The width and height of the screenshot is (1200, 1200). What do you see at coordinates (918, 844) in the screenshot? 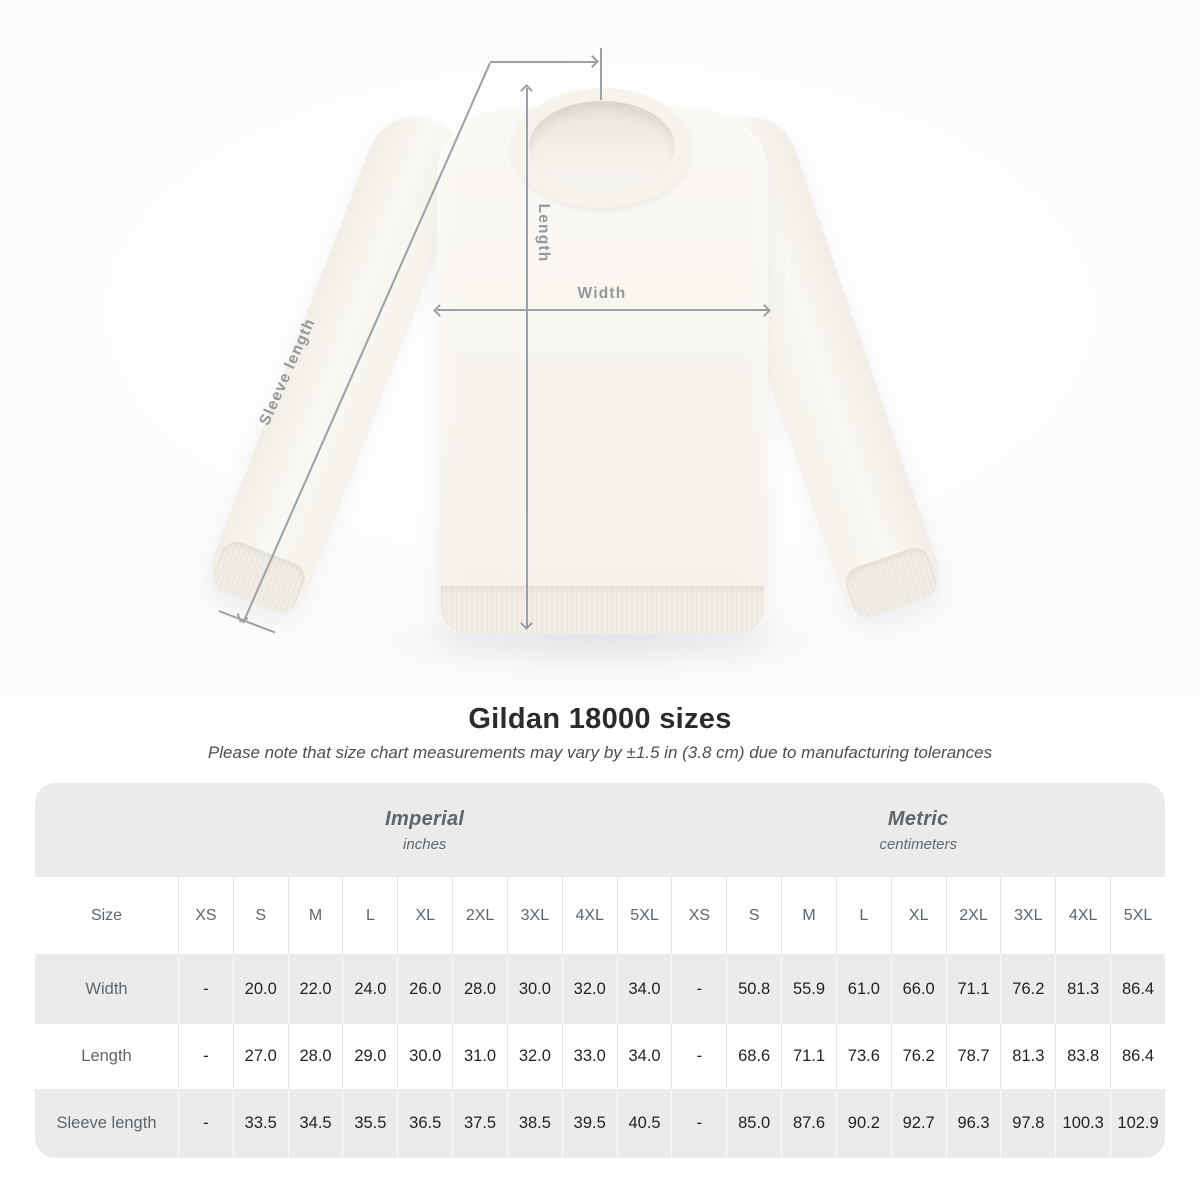
I see `metric-sublabel: centimeters` at bounding box center [918, 844].